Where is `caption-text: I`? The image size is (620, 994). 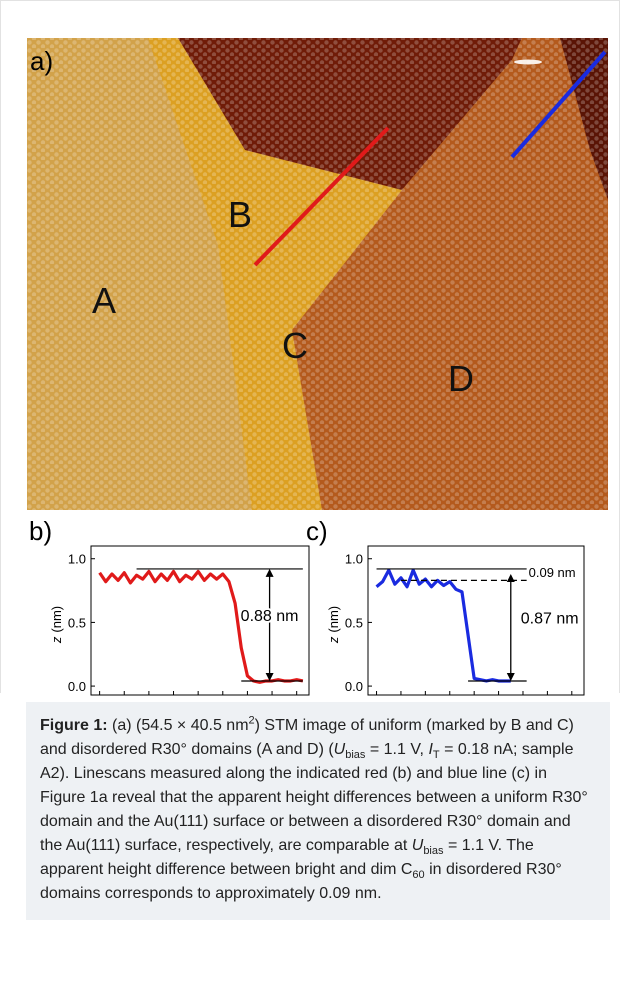 caption-text: I is located at coordinates (430, 749).